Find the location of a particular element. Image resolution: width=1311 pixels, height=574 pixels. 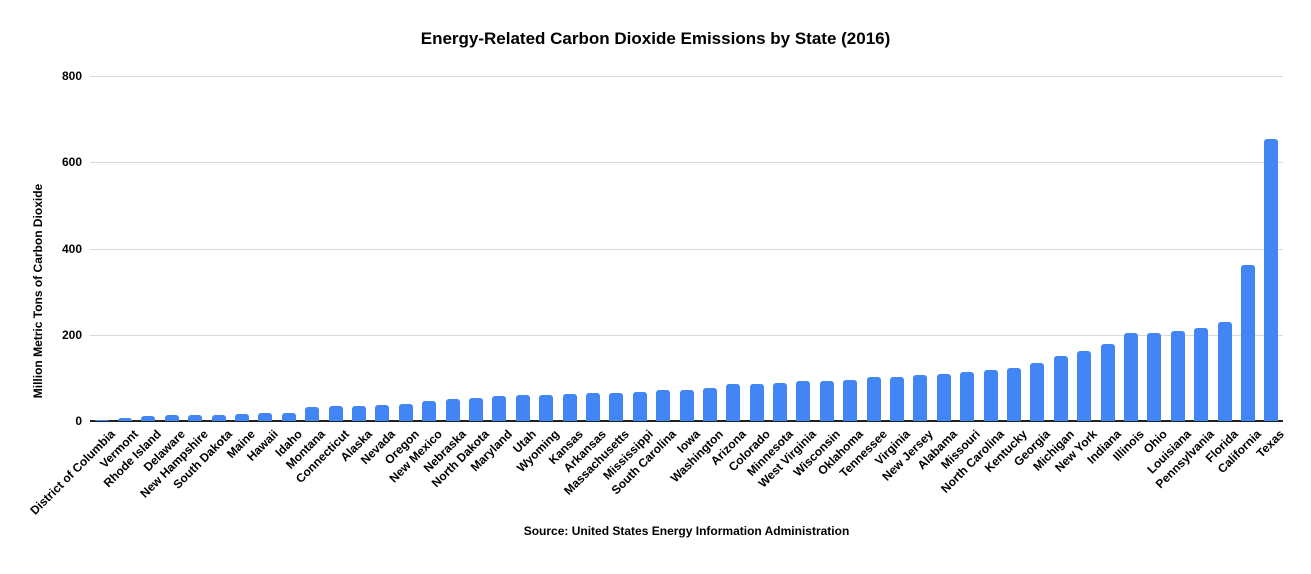

bar-massachusetts is located at coordinates (616, 406).